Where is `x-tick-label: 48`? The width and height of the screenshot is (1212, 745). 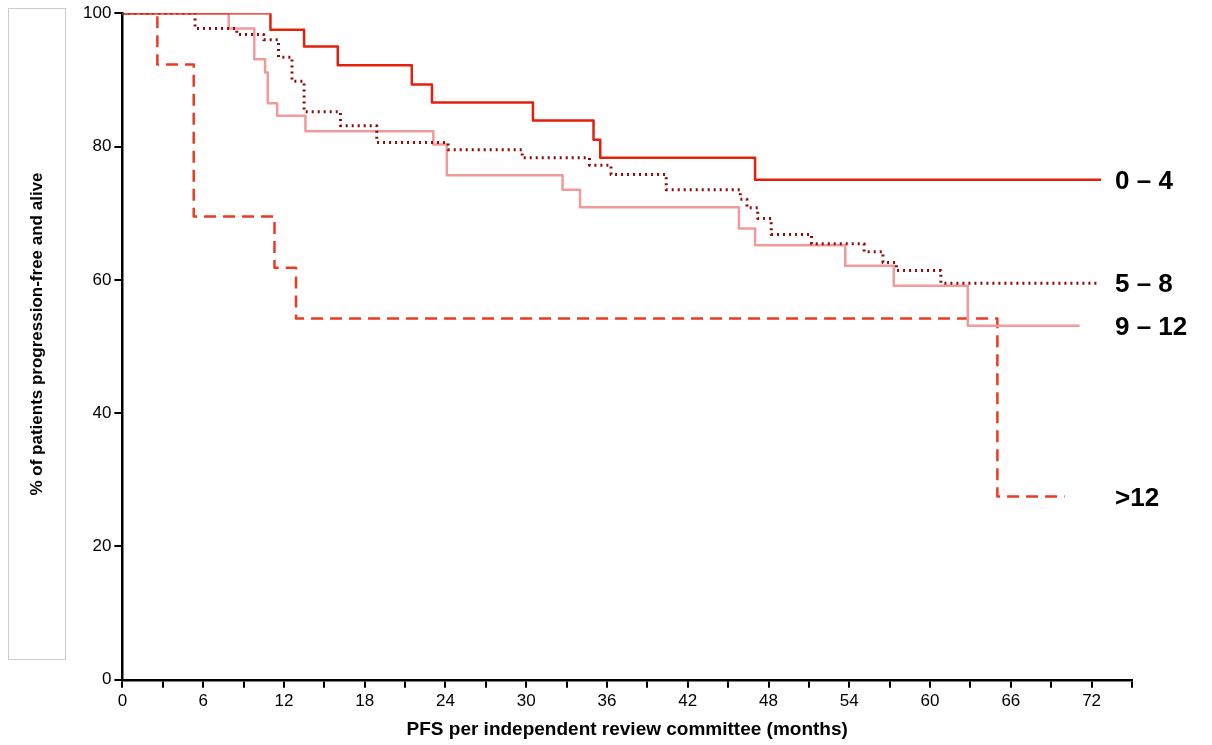
x-tick-label: 48 is located at coordinates (768, 700).